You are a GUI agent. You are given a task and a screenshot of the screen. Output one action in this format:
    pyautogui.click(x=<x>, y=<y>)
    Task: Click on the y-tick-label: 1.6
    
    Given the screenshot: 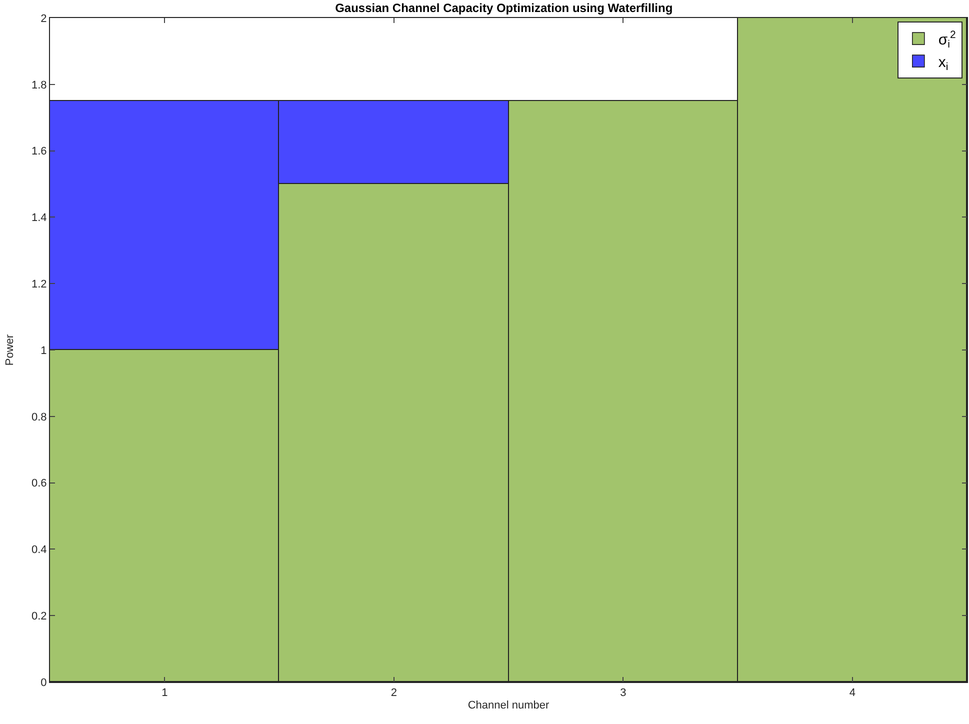 What is the action you would take?
    pyautogui.click(x=39, y=152)
    